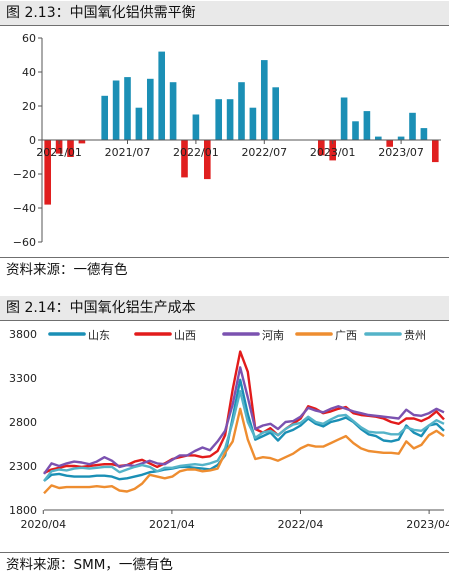  Describe the element at coordinates (196, 152) in the screenshot. I see `x-tick-label: 2022/01` at that location.